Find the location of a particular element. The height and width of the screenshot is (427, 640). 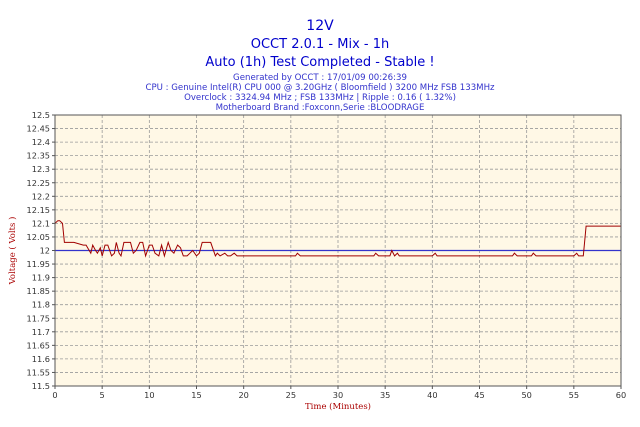

x-axis-ticks: 0 5 10 15 20 25 30 35 40 45 50 55 60 is located at coordinates (339, 393).